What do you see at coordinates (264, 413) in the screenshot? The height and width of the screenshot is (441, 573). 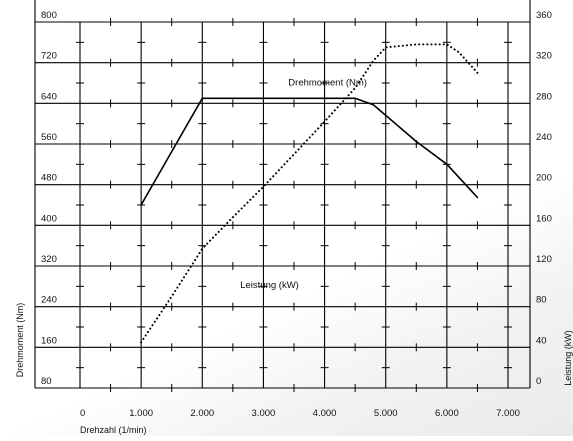 I see `x-tick-label: 3.000` at bounding box center [264, 413].